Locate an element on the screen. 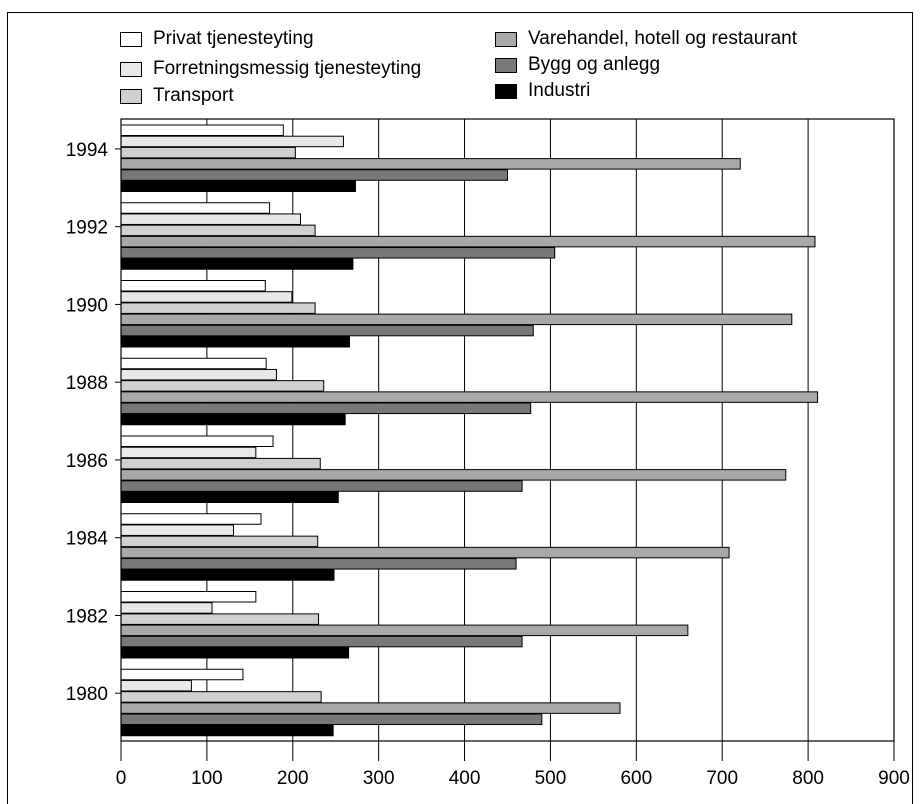 The width and height of the screenshot is (921, 804). y-tick-label-1994: 1994 is located at coordinates (87, 150).